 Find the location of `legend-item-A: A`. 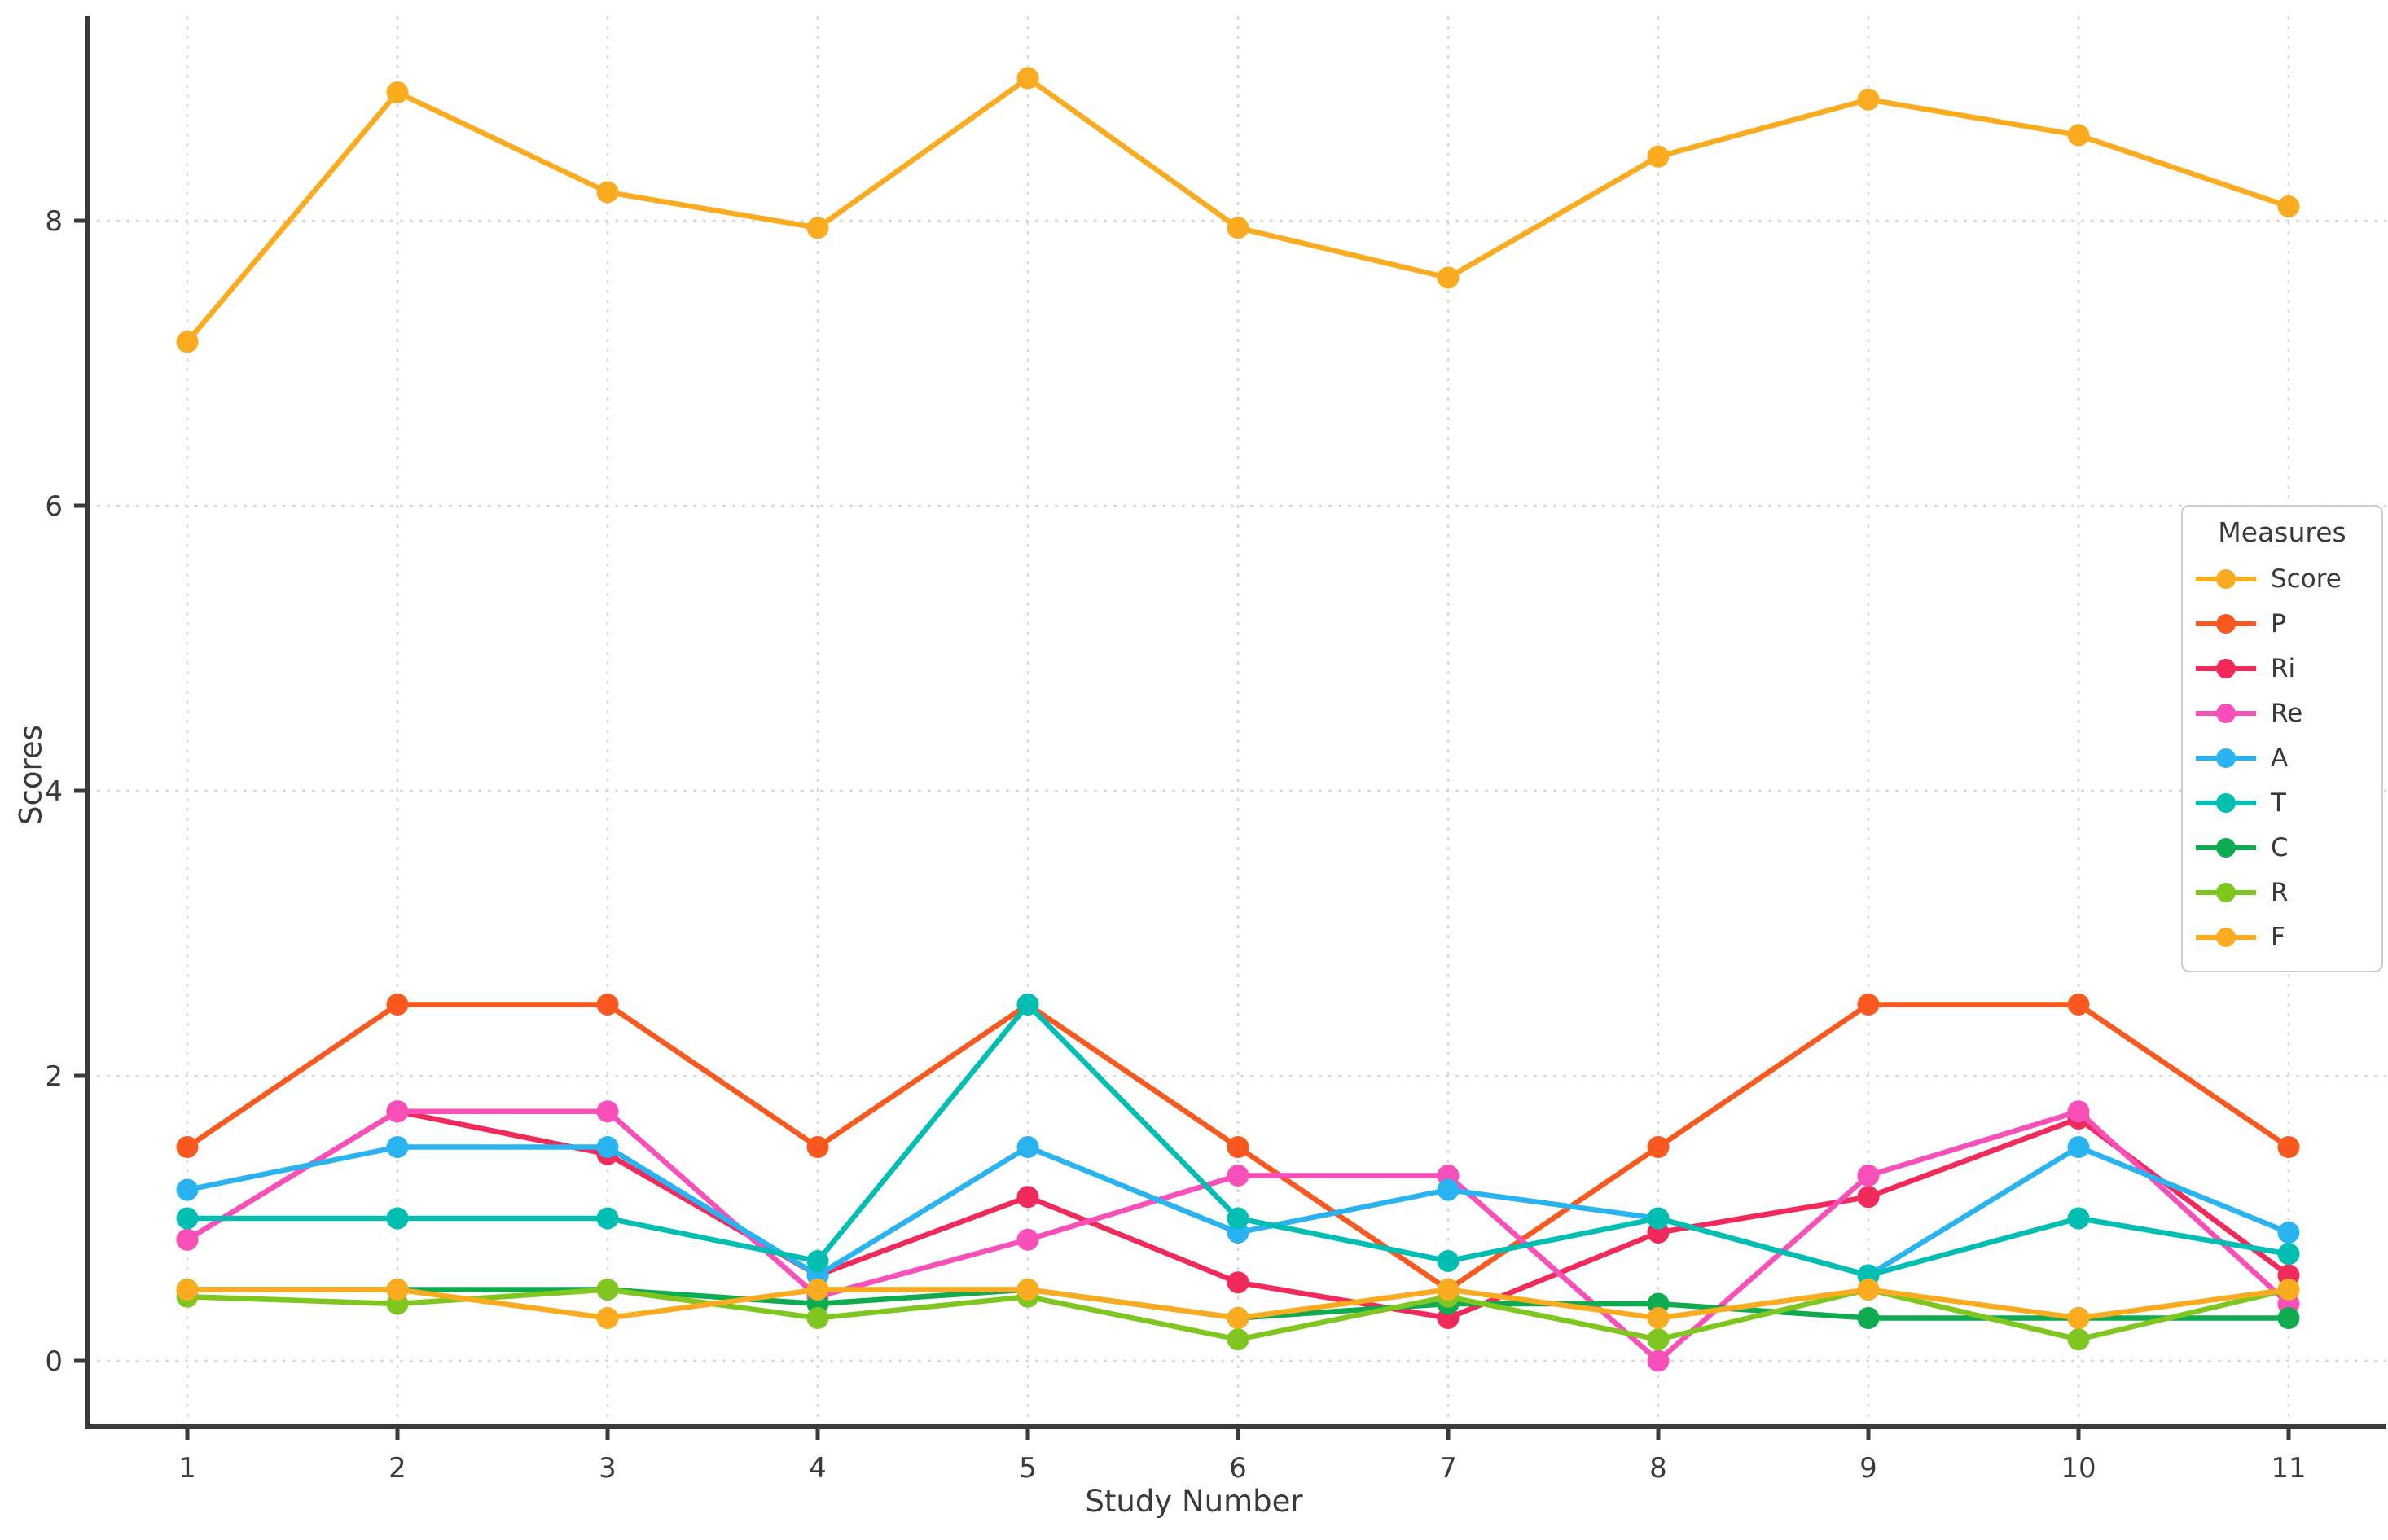

legend-item-A: A is located at coordinates (2282, 757).